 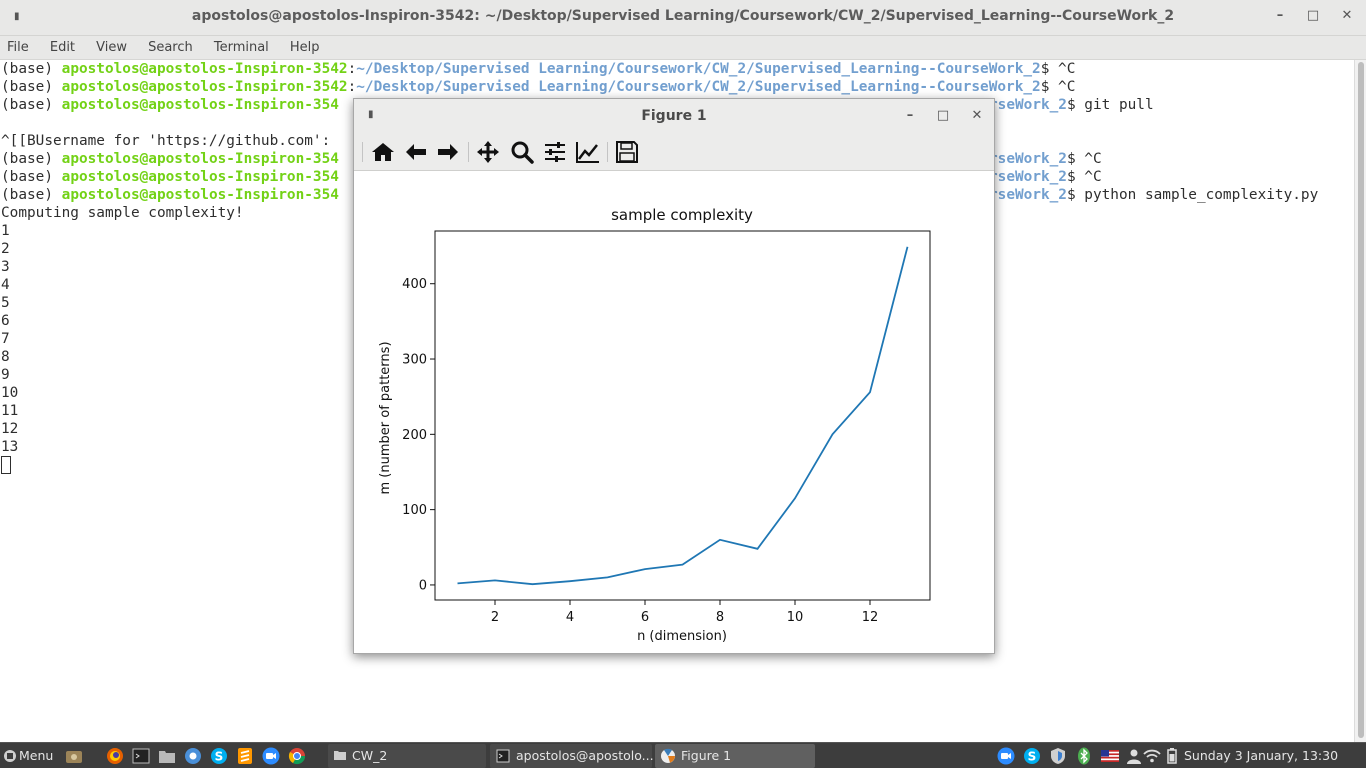 I want to click on subplots-config-icon, so click(x=555, y=152).